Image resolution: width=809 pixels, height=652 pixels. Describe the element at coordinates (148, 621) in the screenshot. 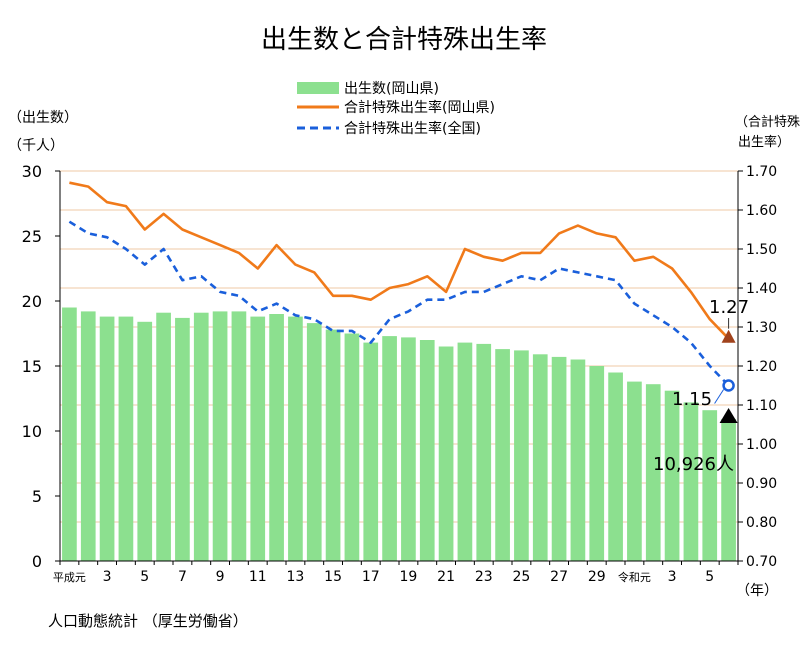

I see `source-note: 人口動態統計 （厚生労働省）` at that location.